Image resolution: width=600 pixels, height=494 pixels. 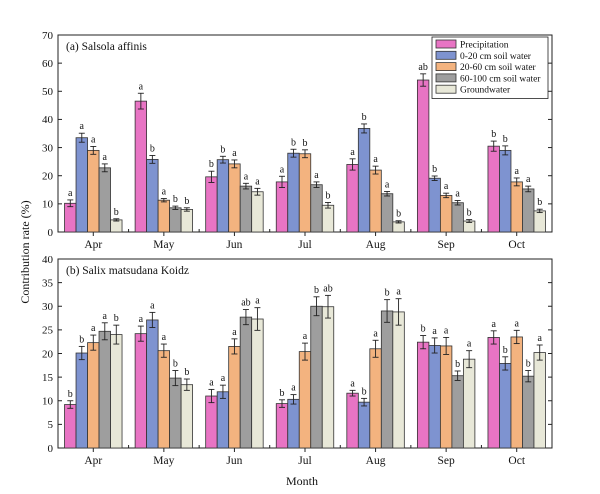 What do you see at coordinates (48, 260) in the screenshot?
I see `y-tick-label: 40` at bounding box center [48, 260].